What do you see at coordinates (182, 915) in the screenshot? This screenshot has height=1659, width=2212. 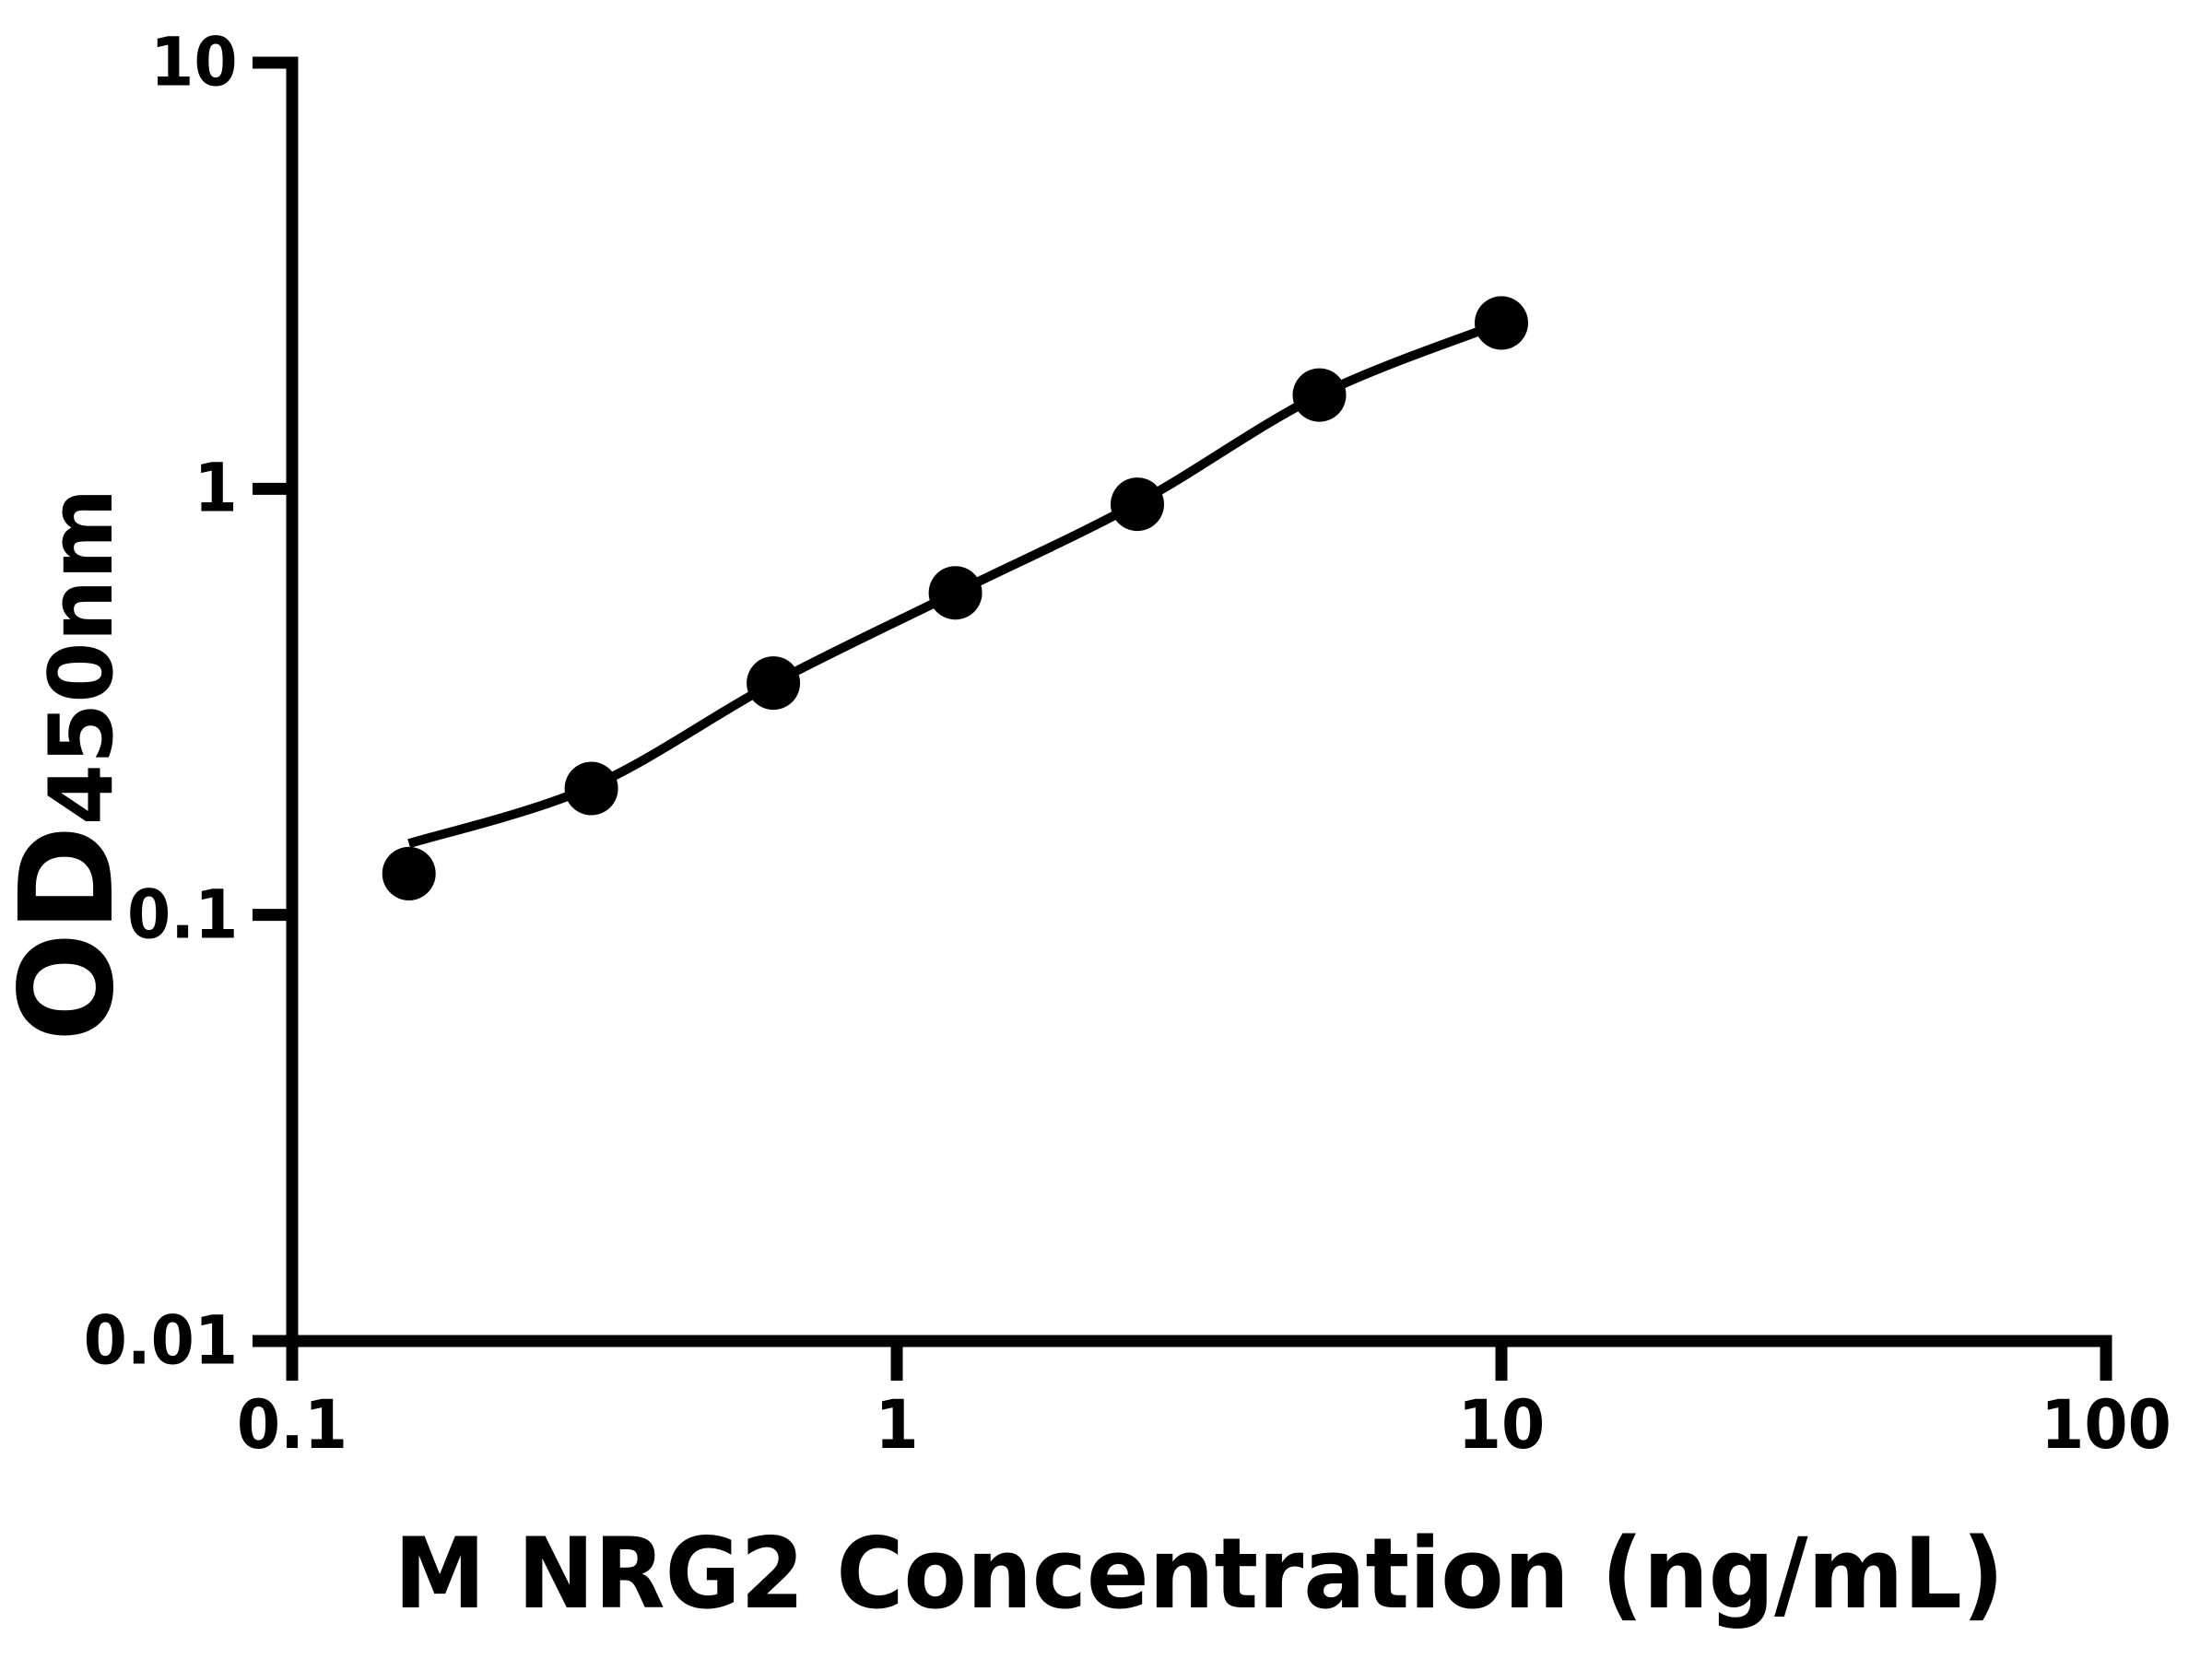 I see `y-tick-label: 0.1` at bounding box center [182, 915].